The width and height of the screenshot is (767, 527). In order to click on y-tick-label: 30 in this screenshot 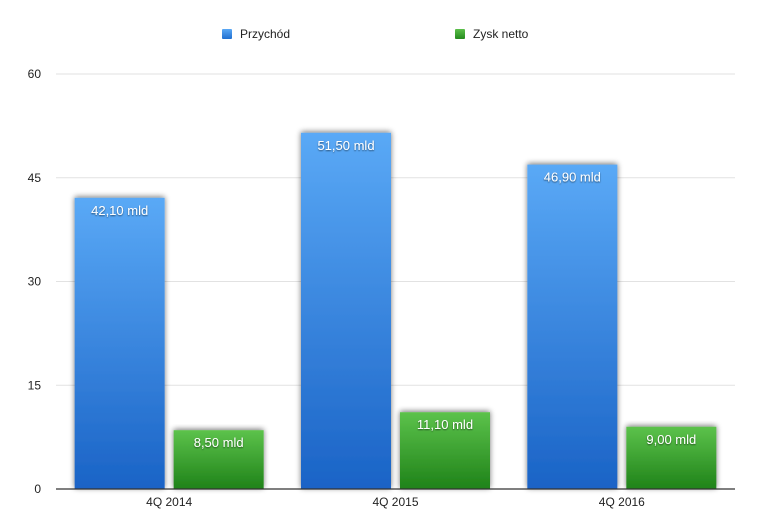, I will do `click(35, 282)`.